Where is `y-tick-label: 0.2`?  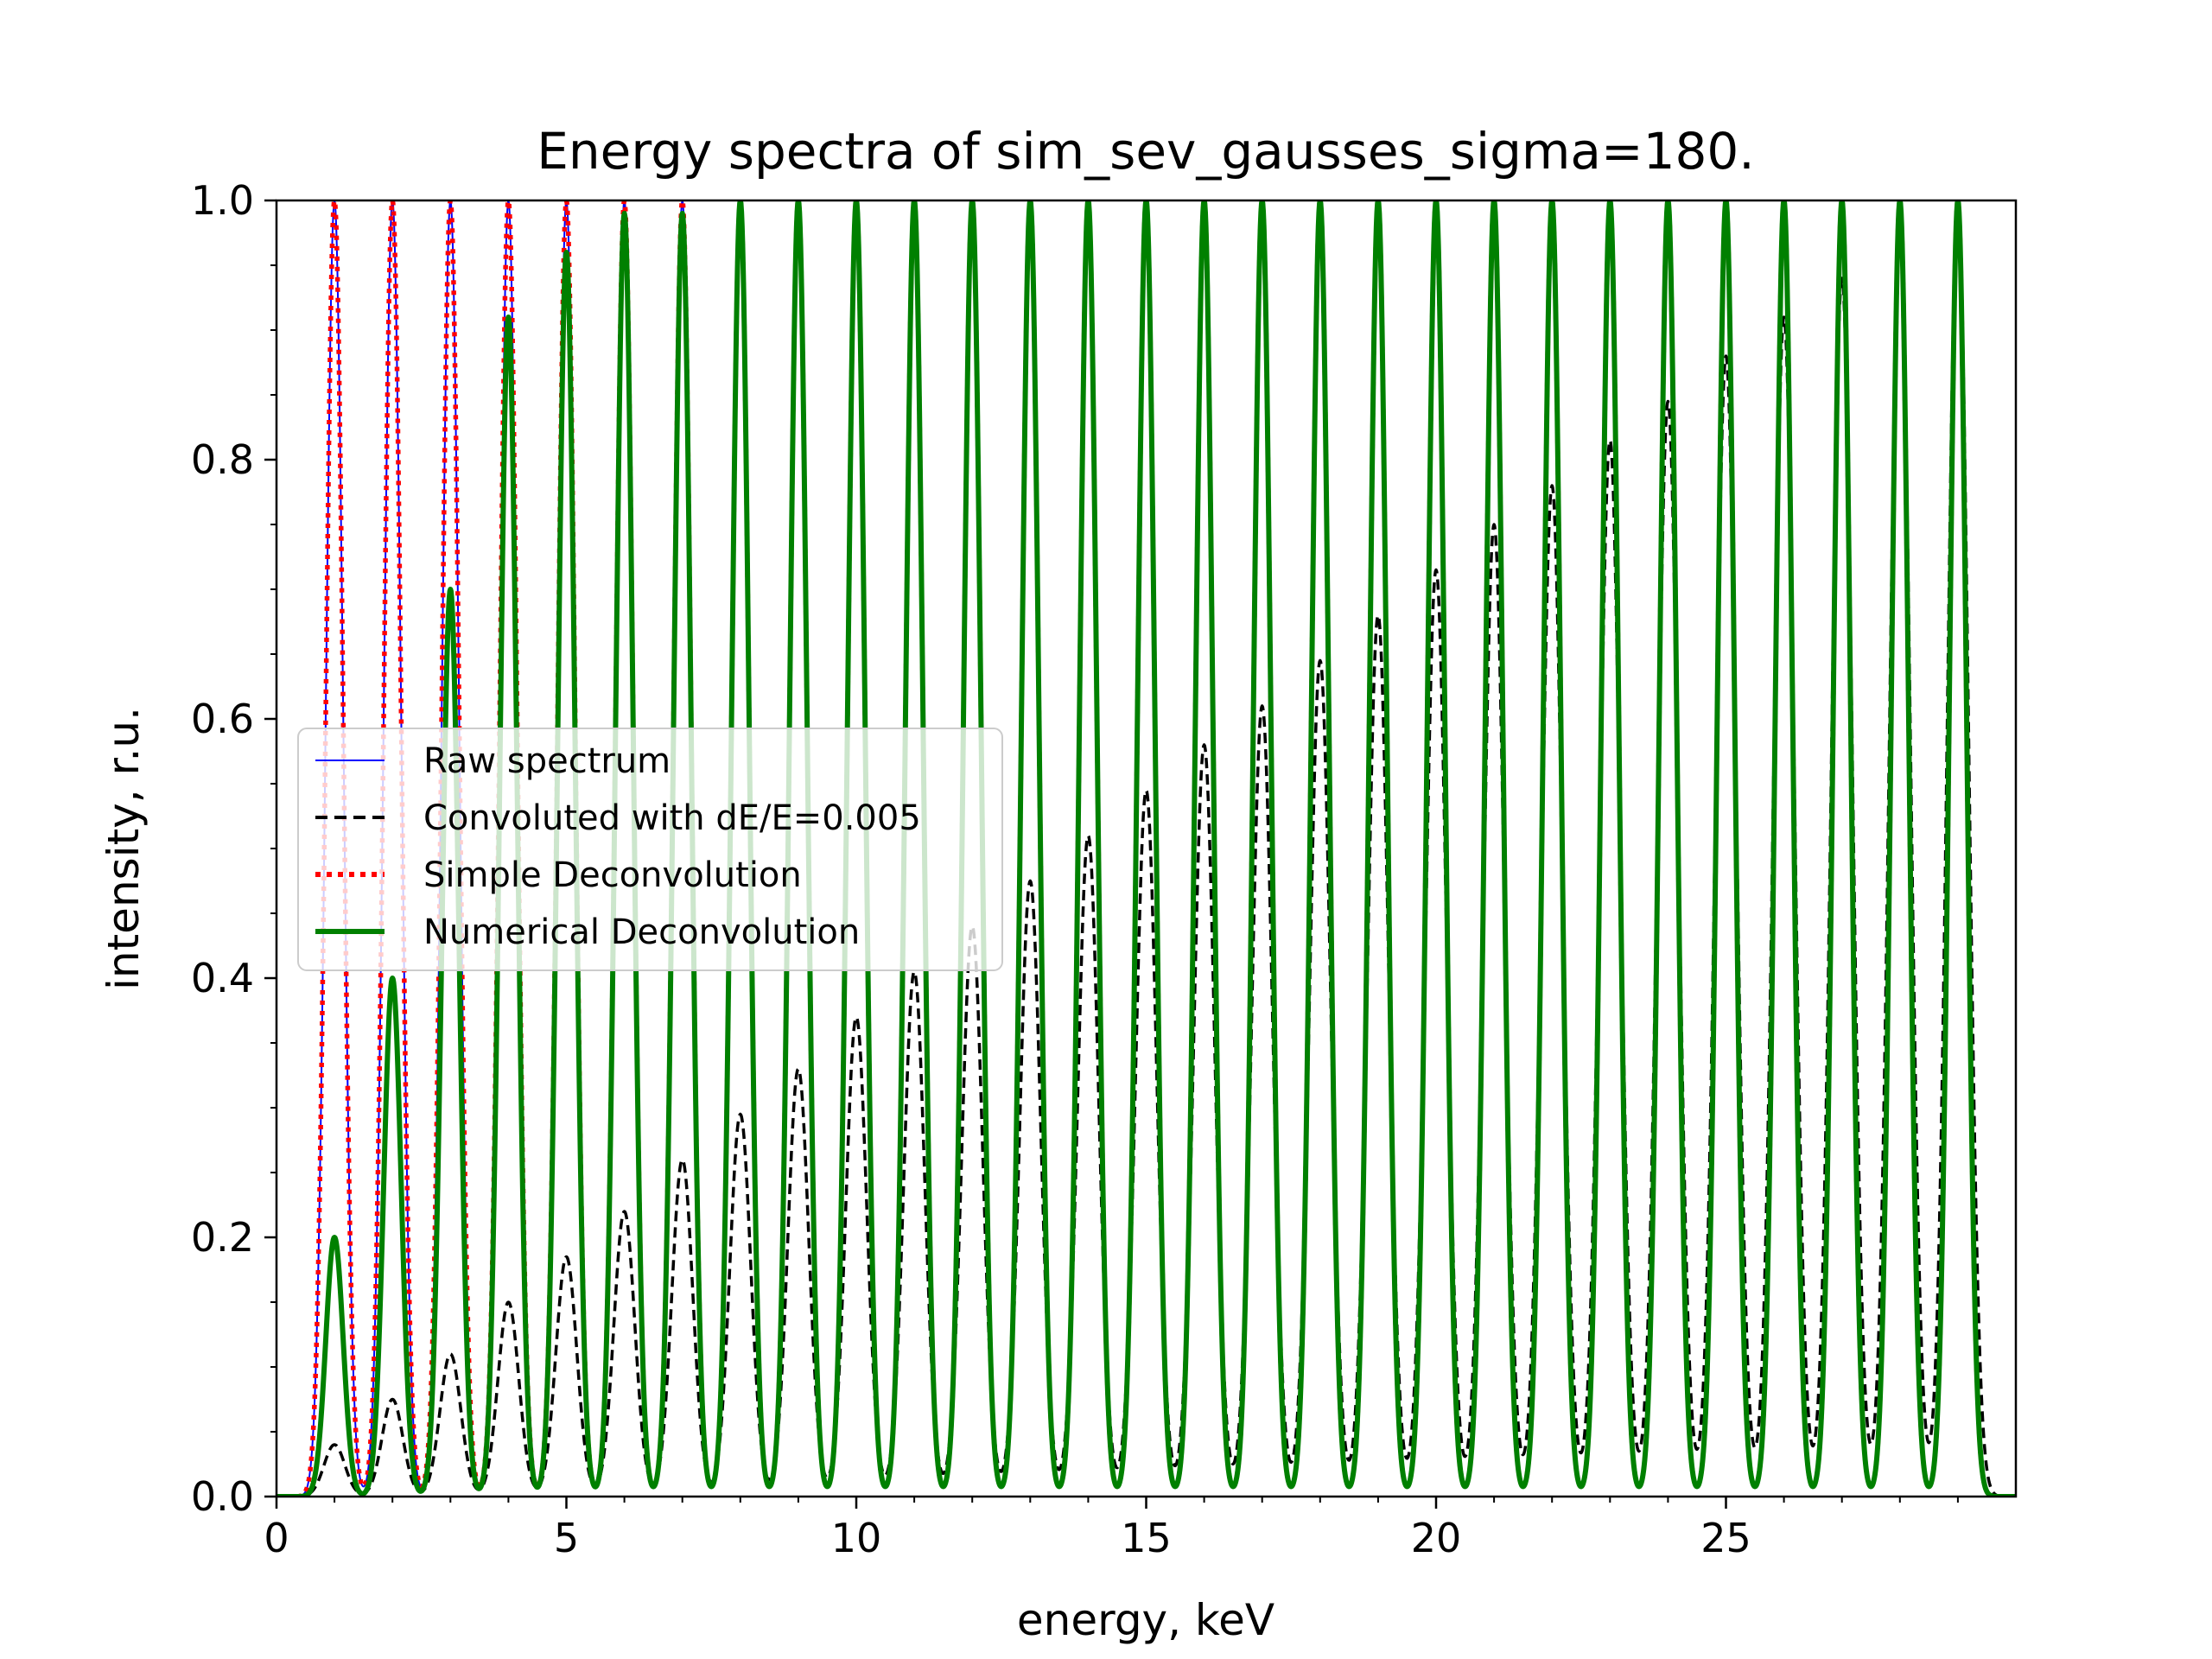
y-tick-label: 0.2 is located at coordinates (222, 1237).